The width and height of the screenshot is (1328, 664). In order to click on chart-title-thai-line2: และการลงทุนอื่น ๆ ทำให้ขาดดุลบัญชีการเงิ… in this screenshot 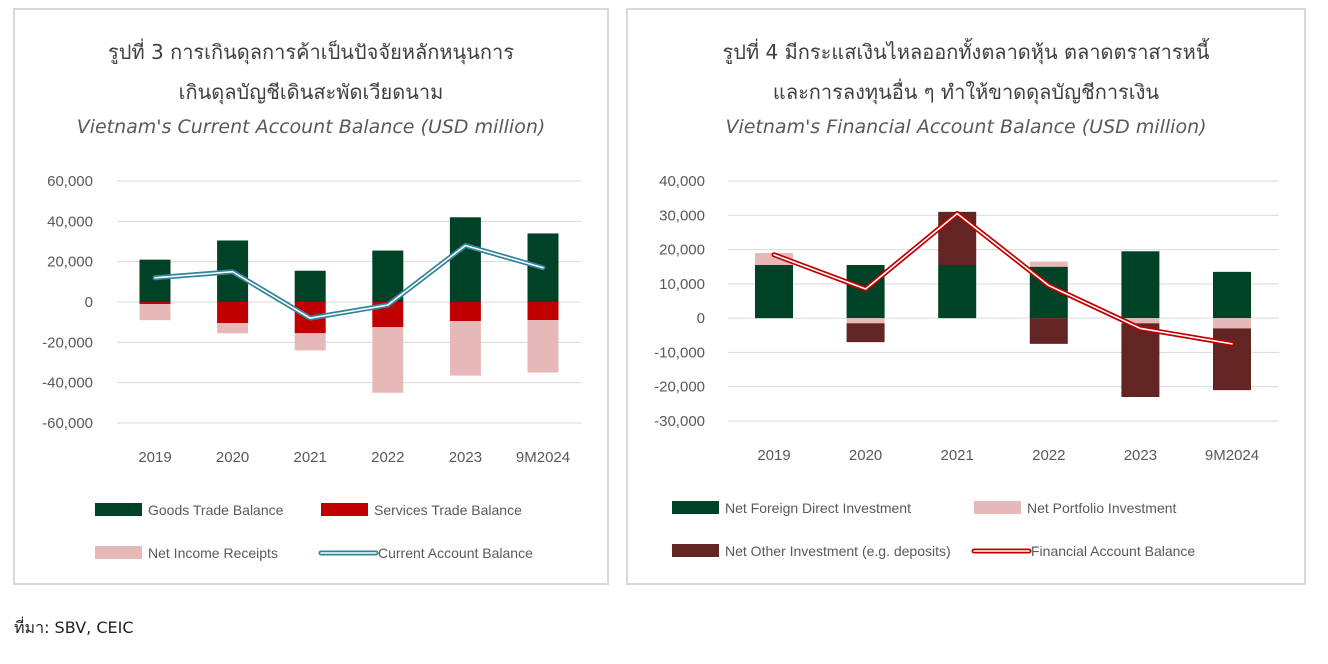, I will do `click(966, 92)`.